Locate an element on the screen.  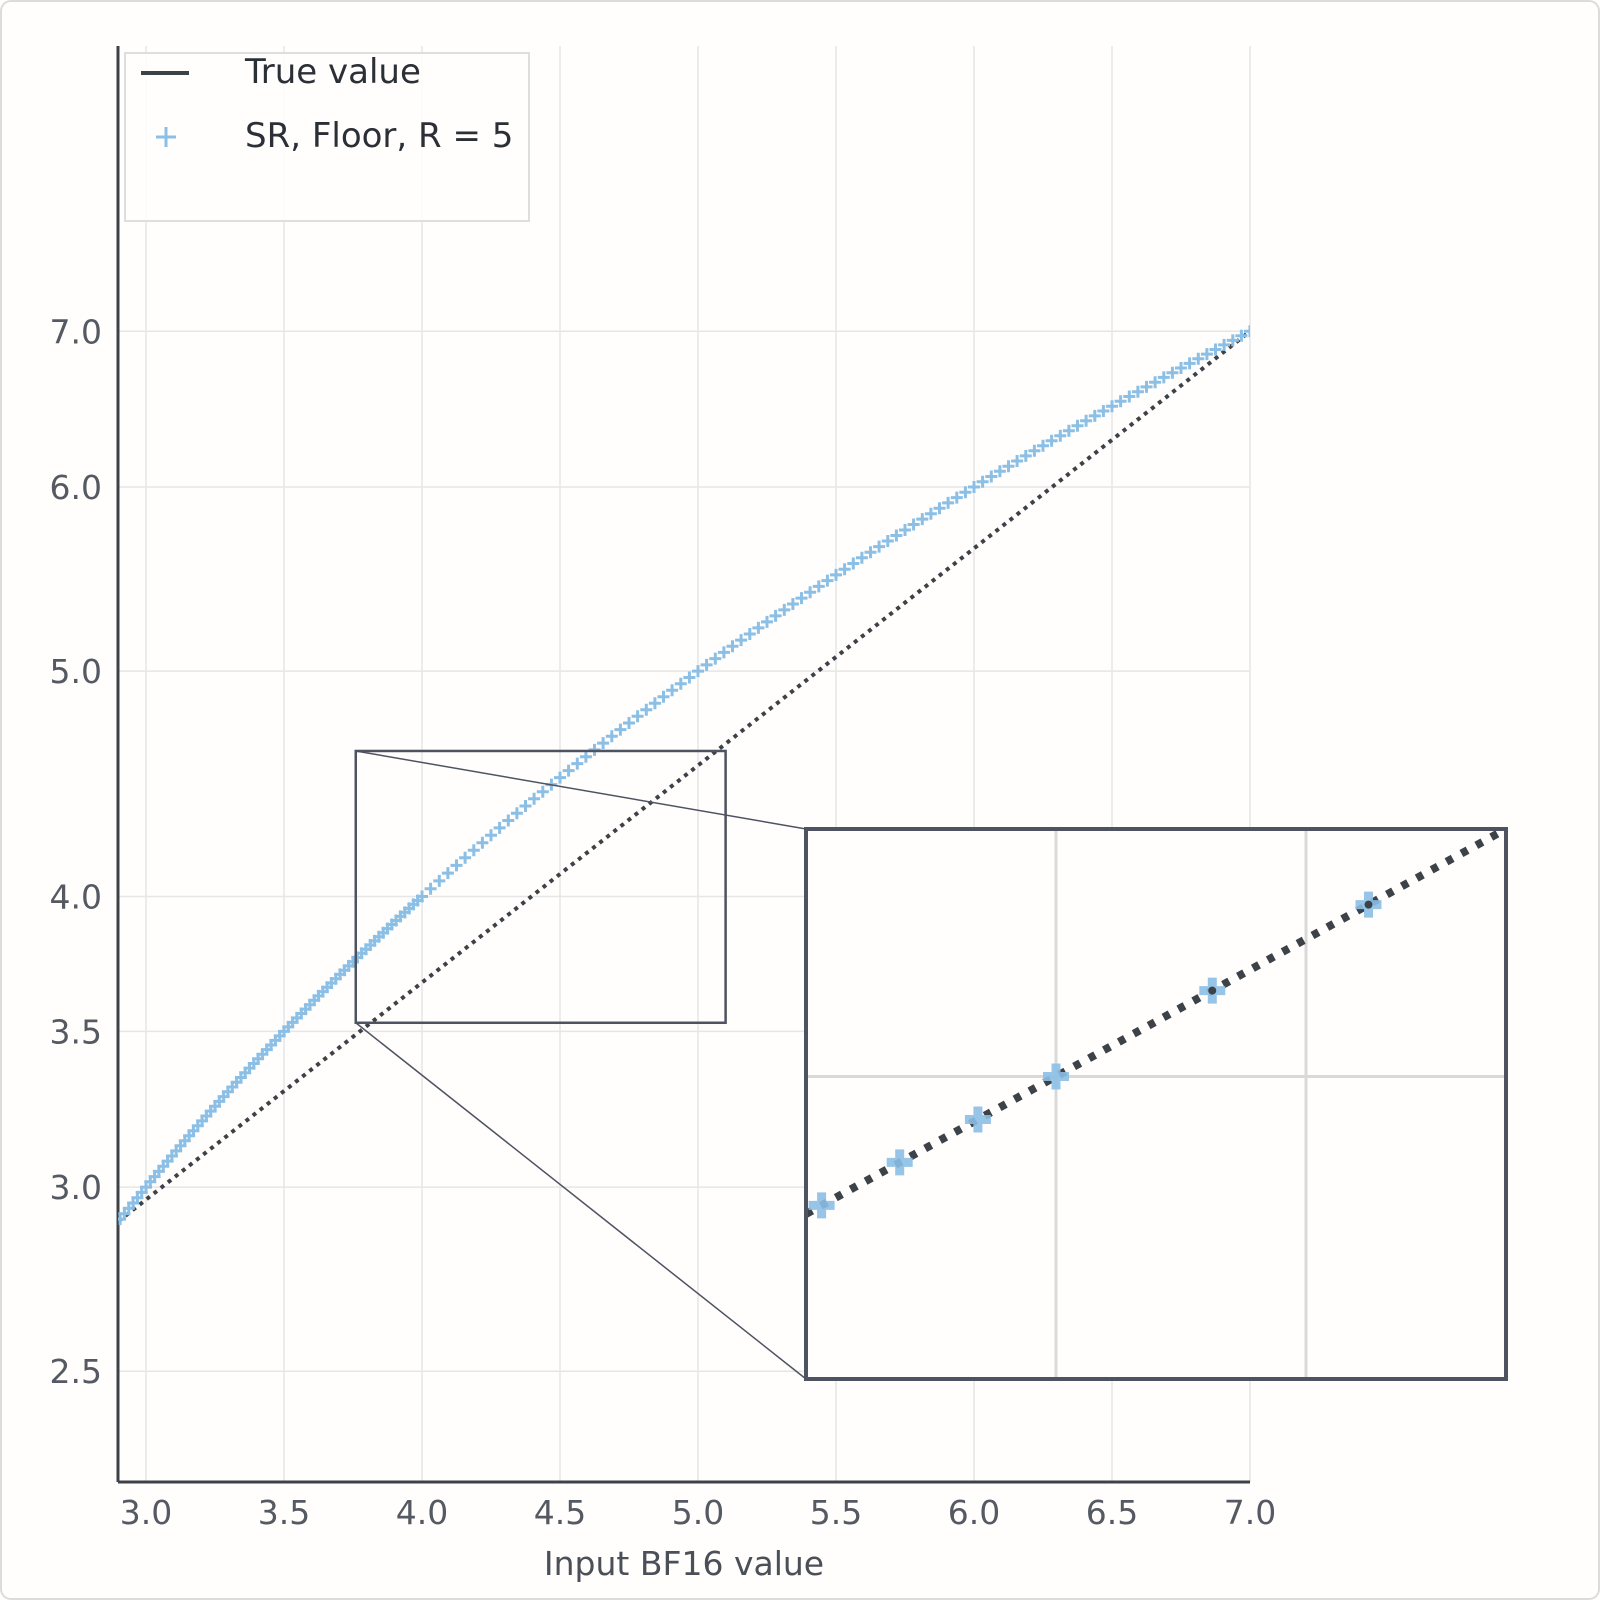
x-tick-labels: 3.0 3.5 4.0 4.5 5.0 5.5 6.0 6.5 7.0 is located at coordinates (698, 1512).